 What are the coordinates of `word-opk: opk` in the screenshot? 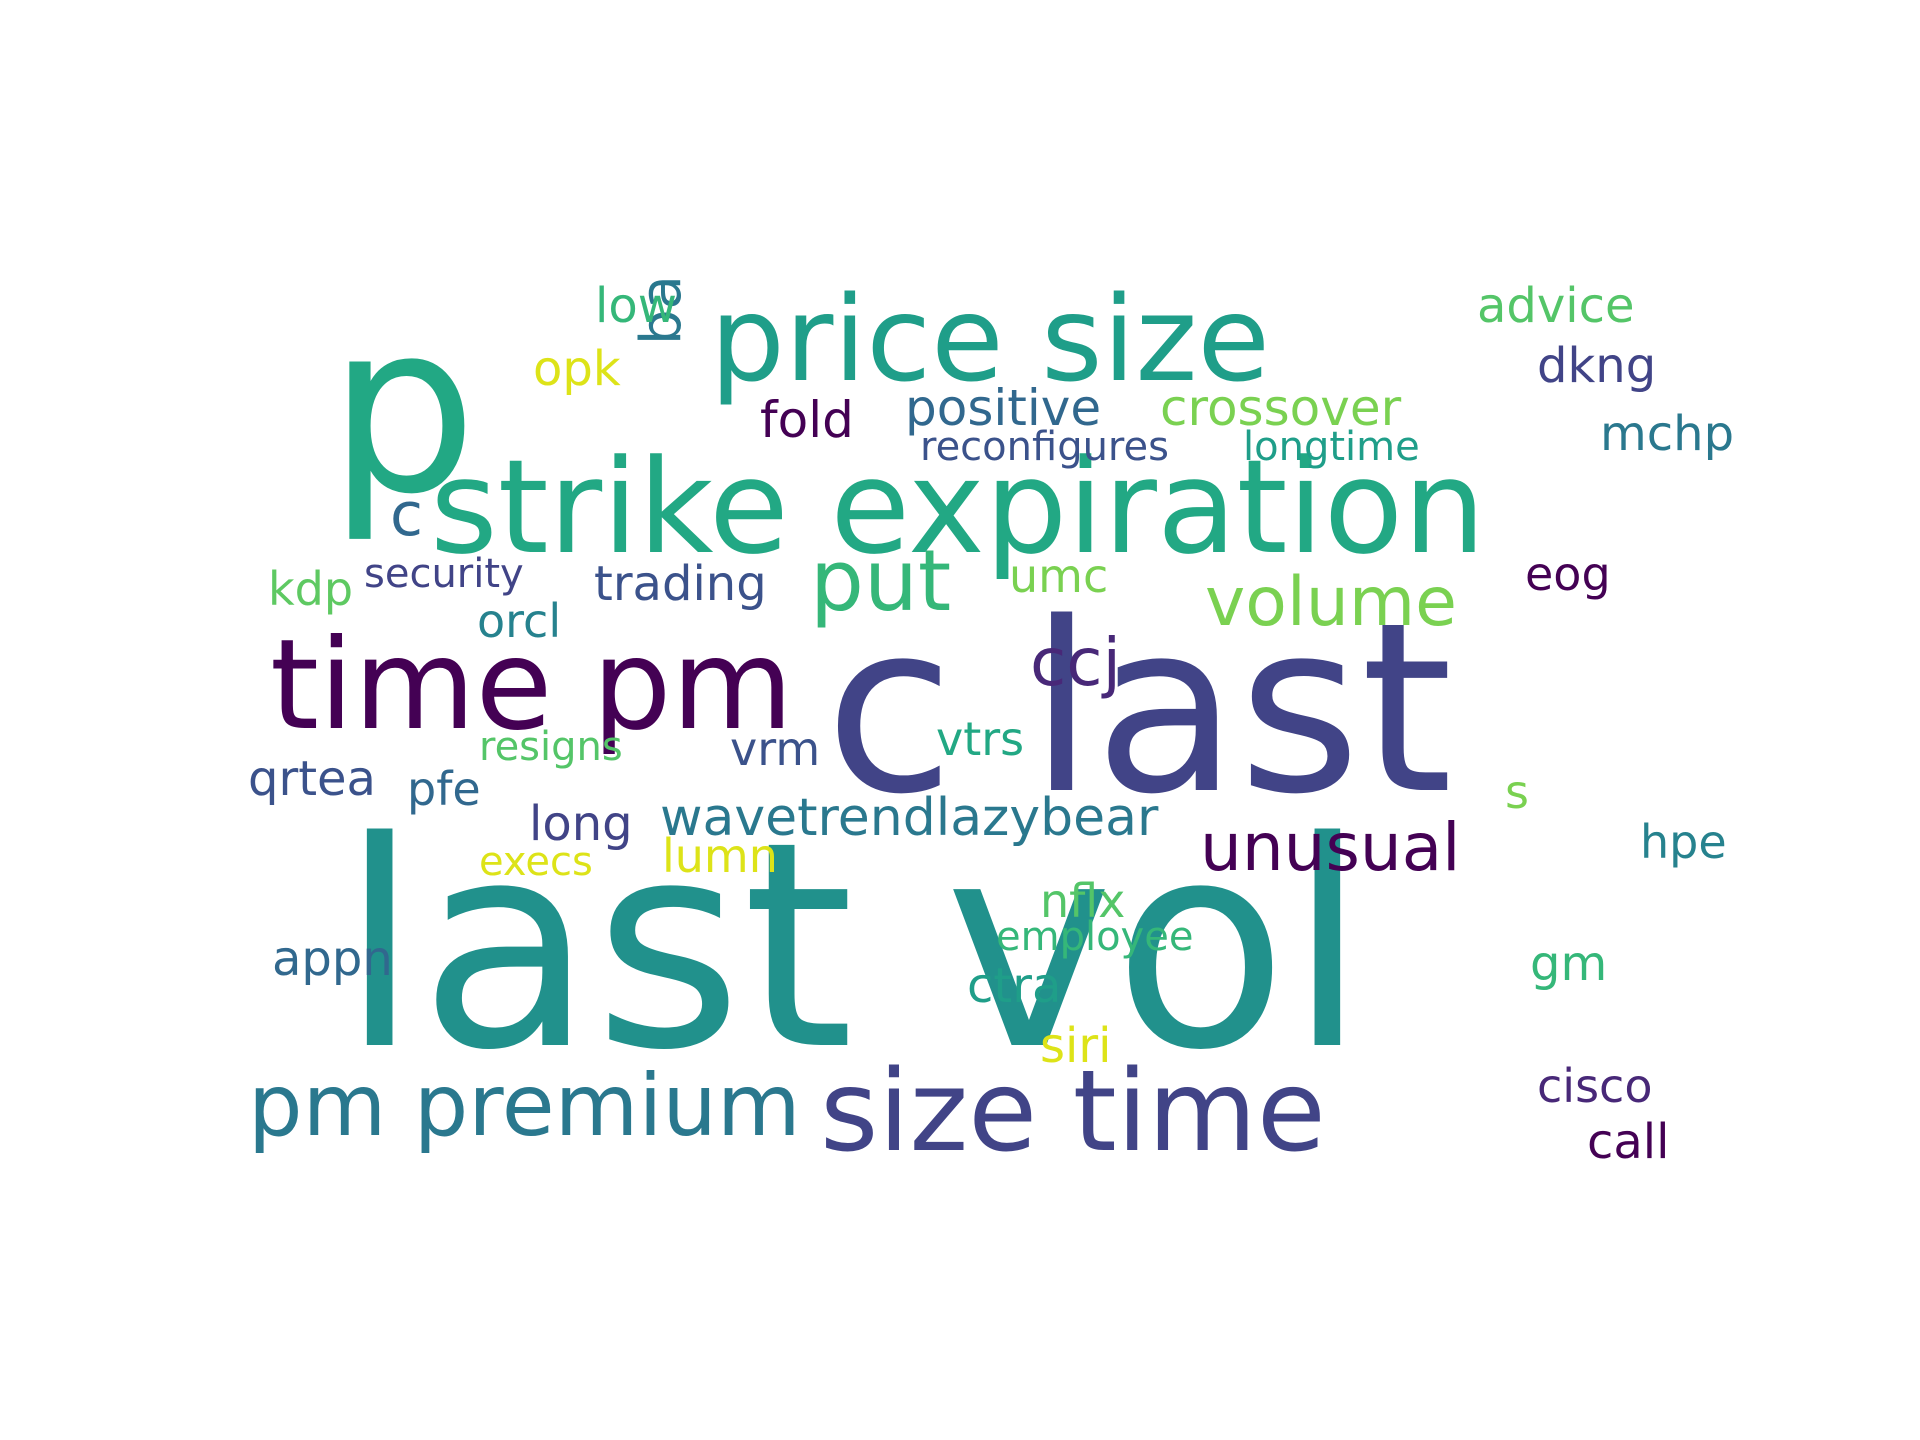 It's located at (577, 369).